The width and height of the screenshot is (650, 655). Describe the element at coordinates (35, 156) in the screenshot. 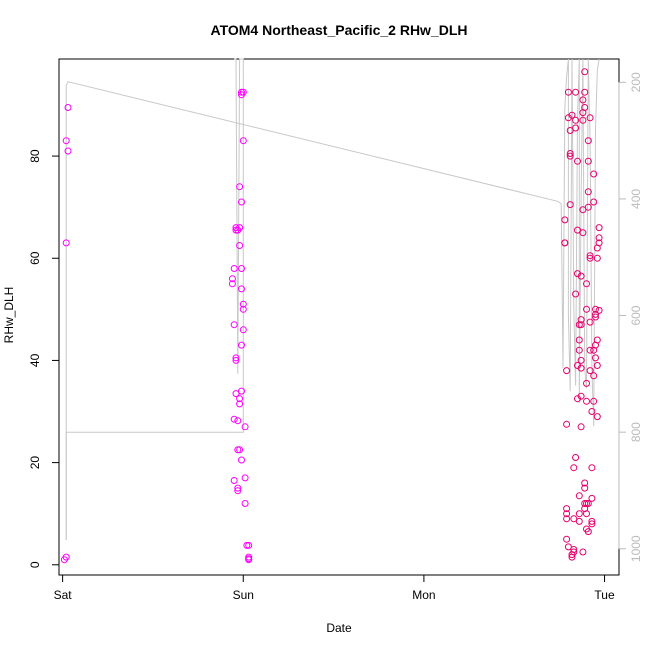

I see `y-tick-label: 80` at that location.